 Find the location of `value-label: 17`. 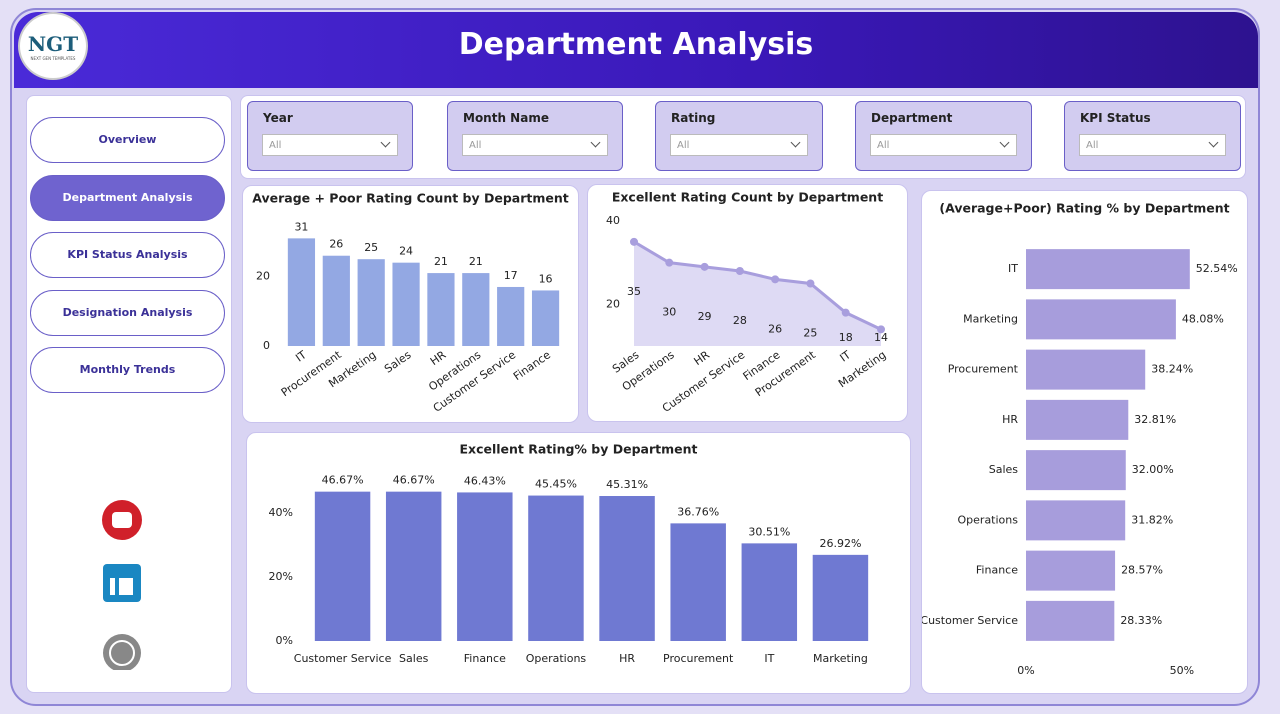

value-label: 17 is located at coordinates (511, 275).